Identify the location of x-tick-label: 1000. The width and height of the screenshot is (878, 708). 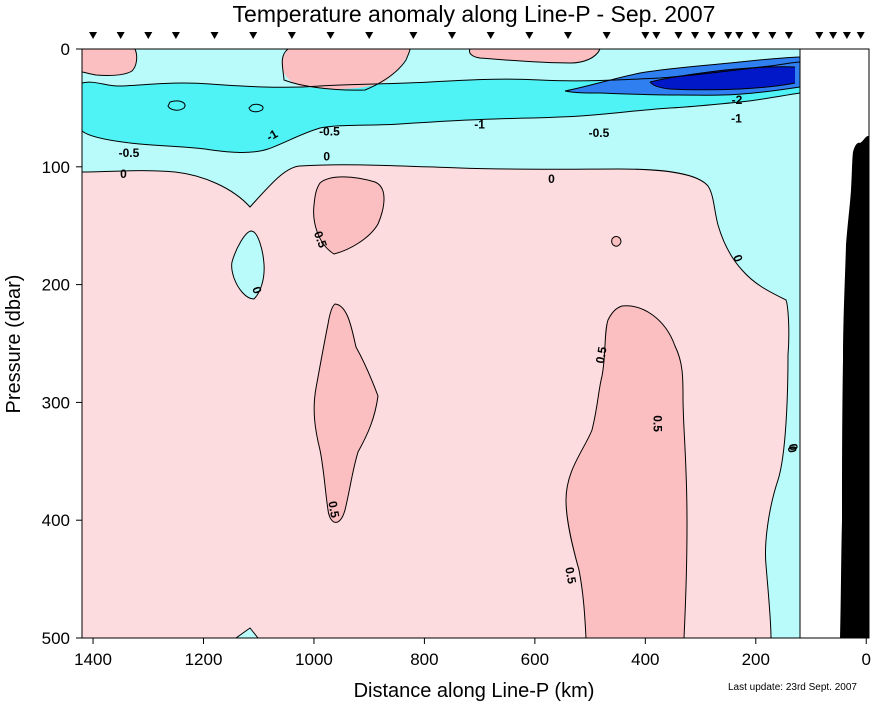
(314, 659).